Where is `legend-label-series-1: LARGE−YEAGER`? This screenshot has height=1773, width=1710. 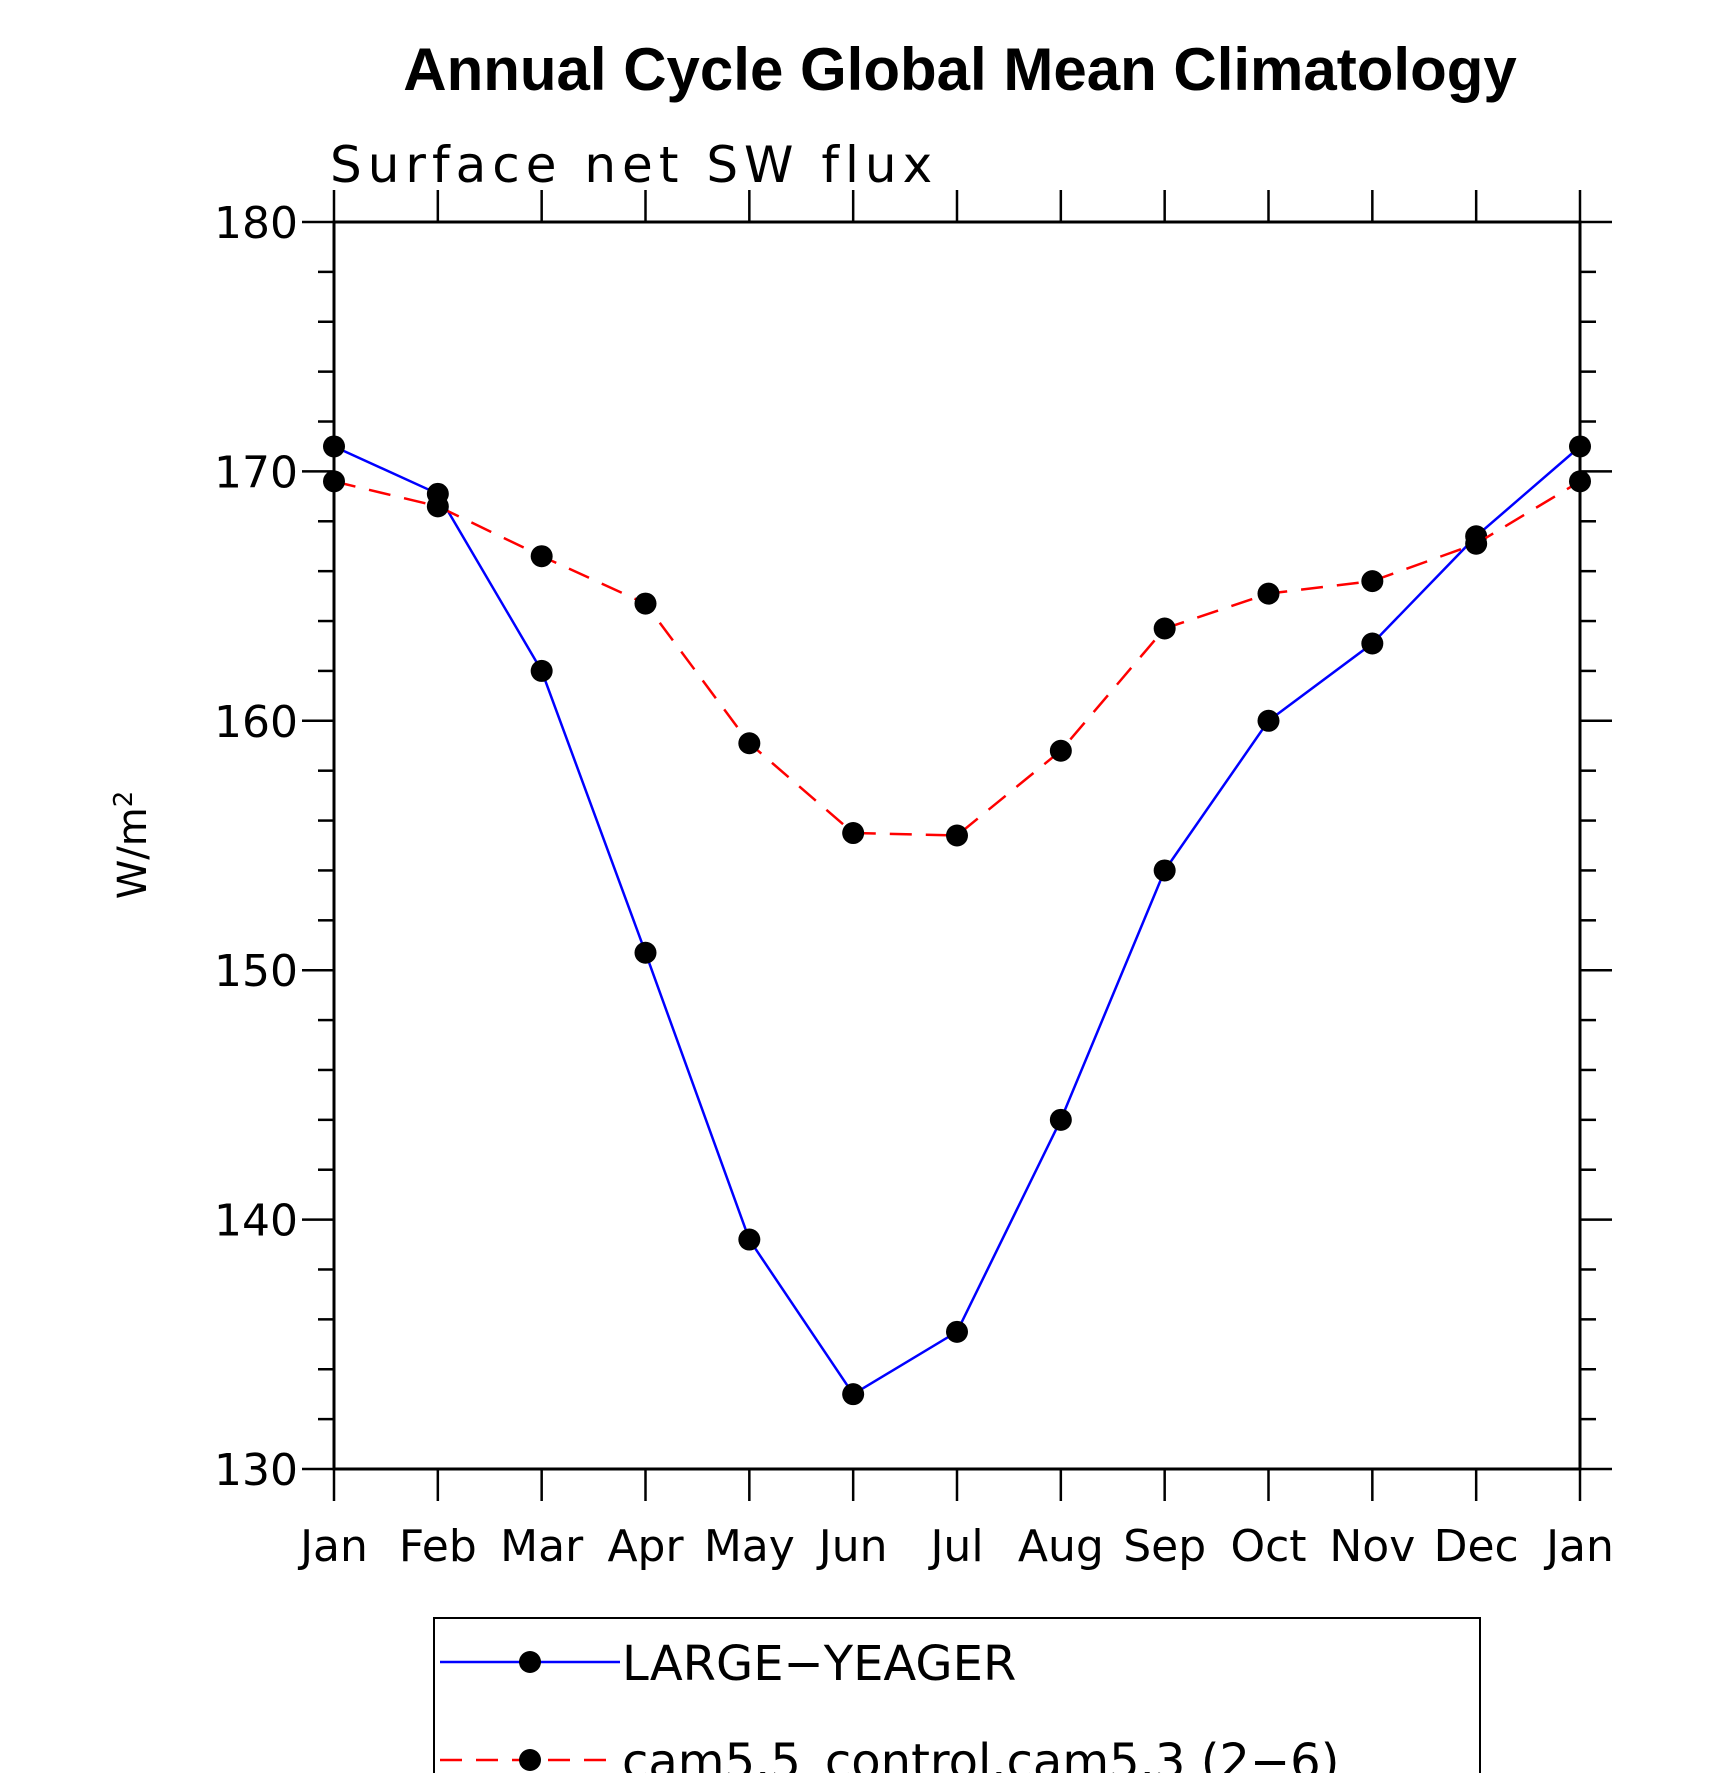
legend-label-series-1: LARGE−YEAGER is located at coordinates (819, 1664).